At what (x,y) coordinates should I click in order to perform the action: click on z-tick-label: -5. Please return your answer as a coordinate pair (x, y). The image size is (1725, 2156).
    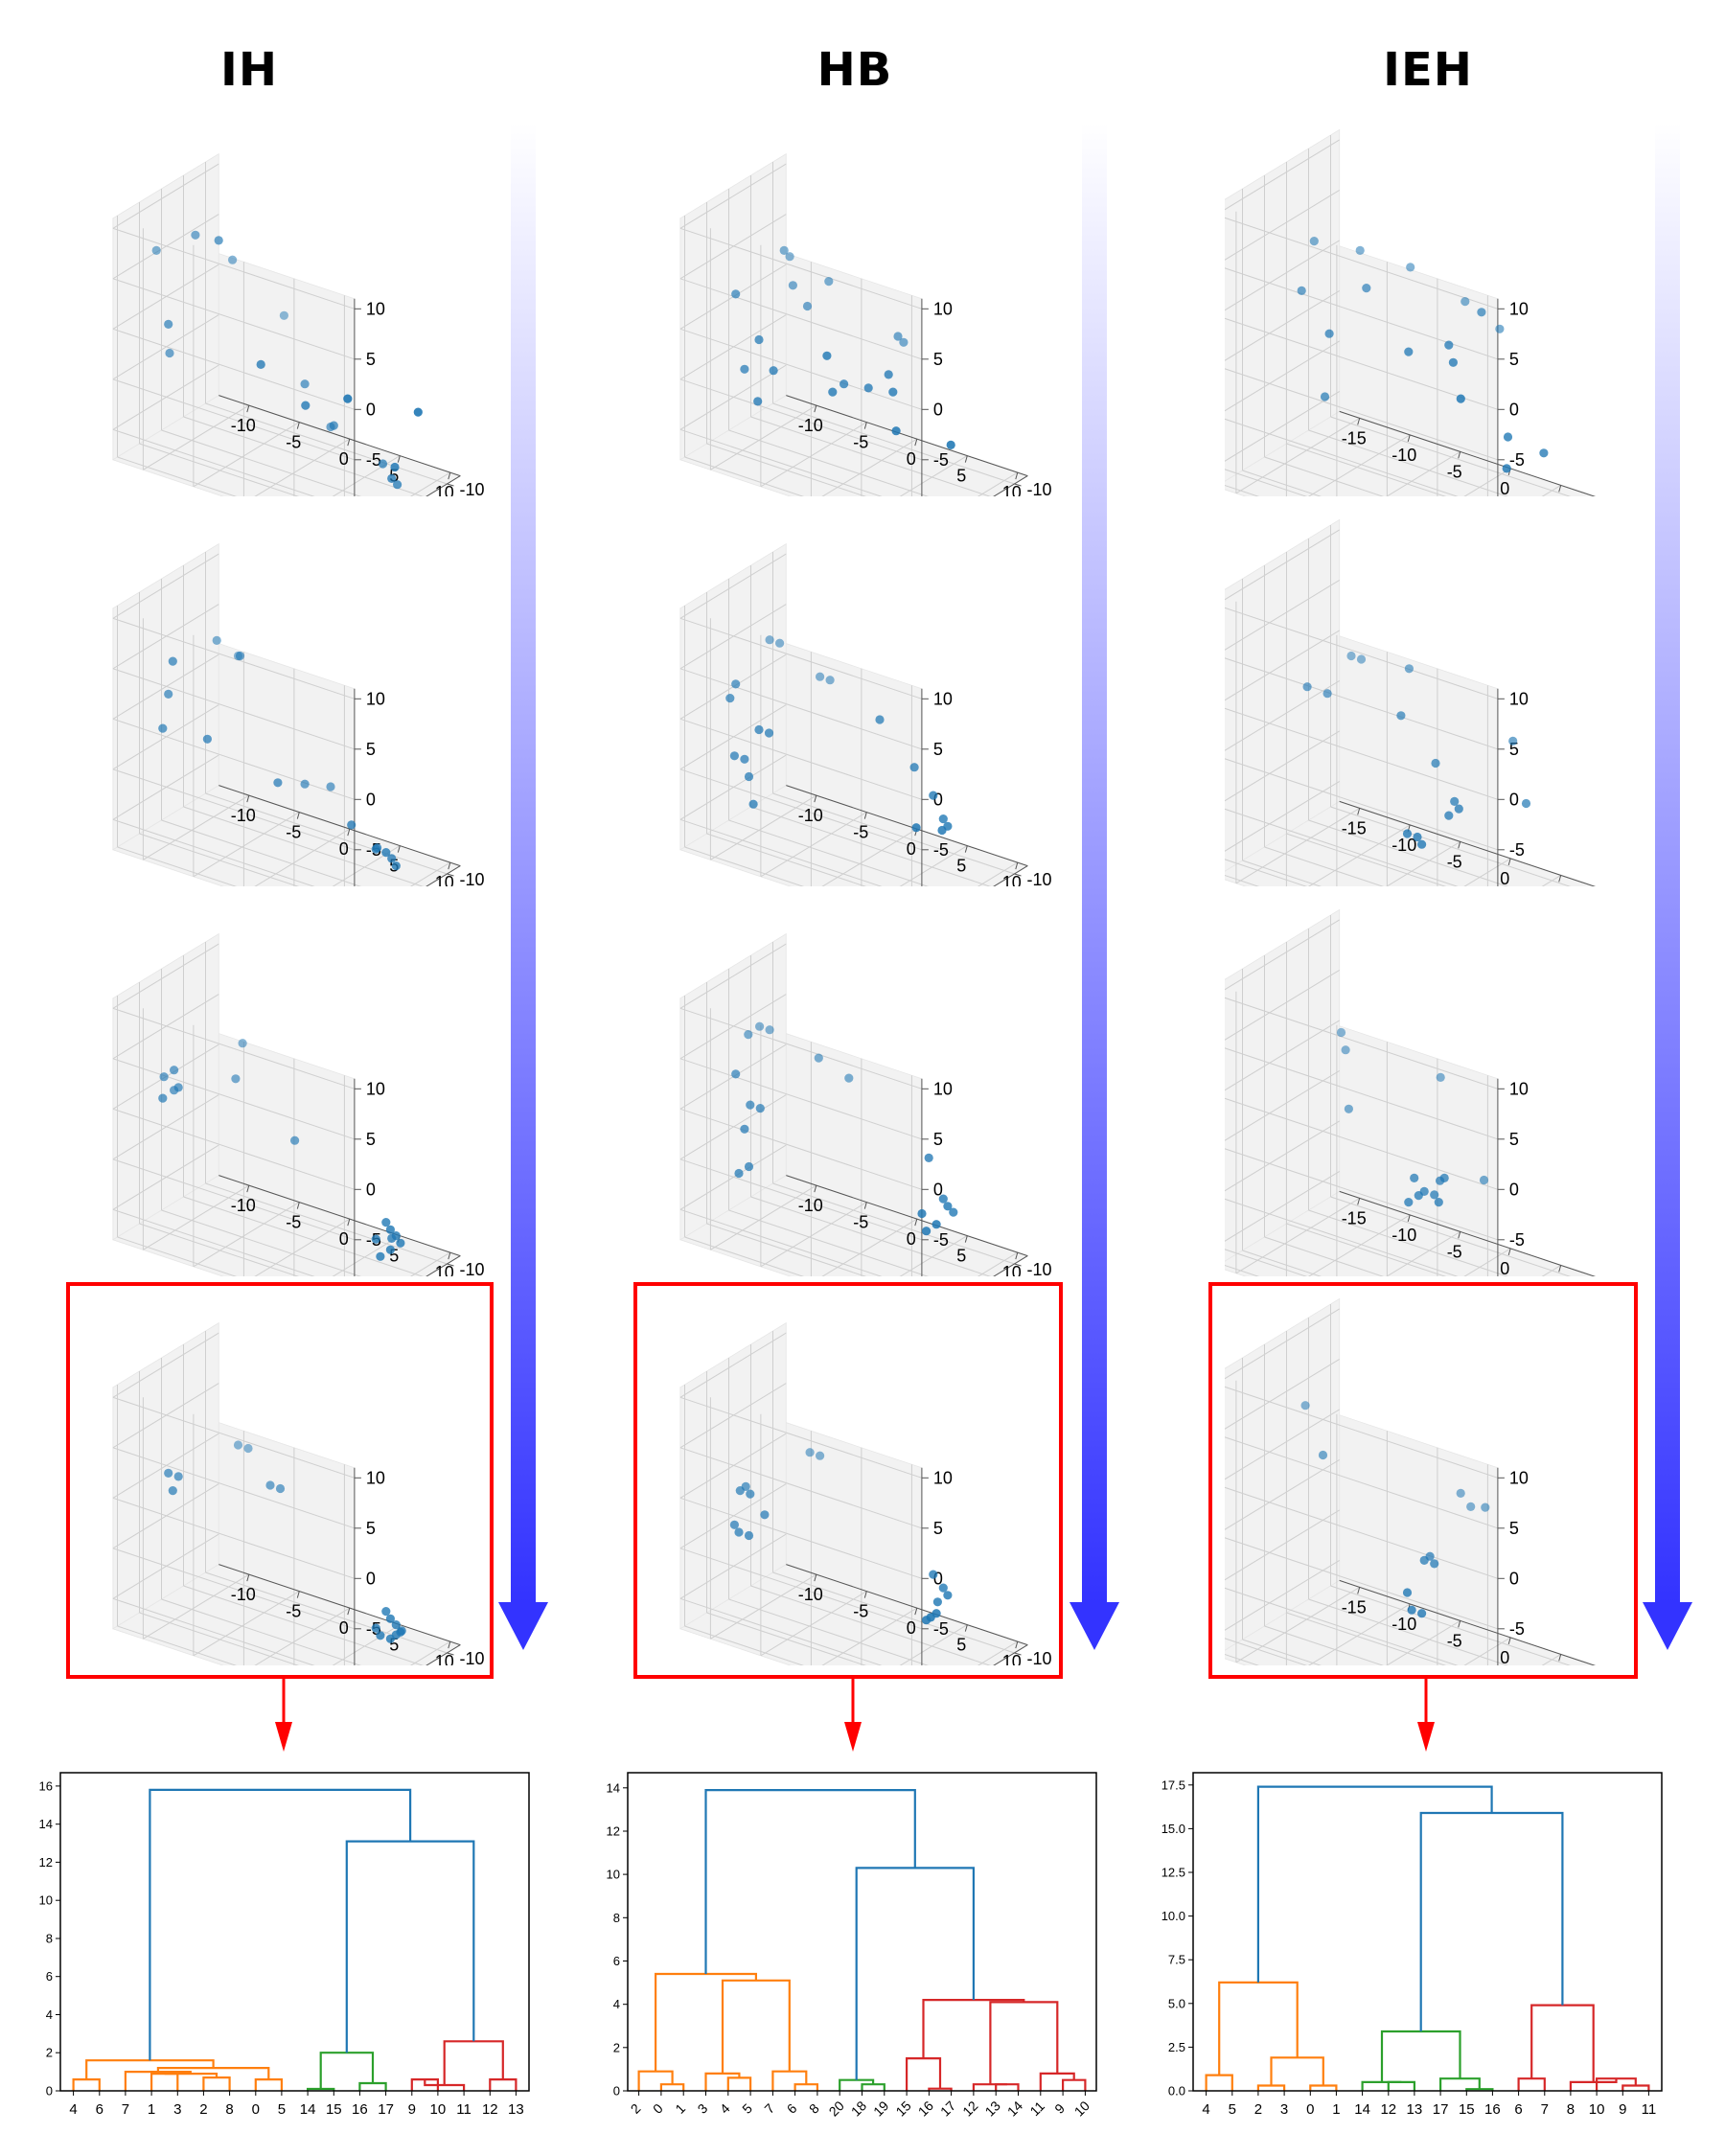
    Looking at the image, I should click on (1517, 1629).